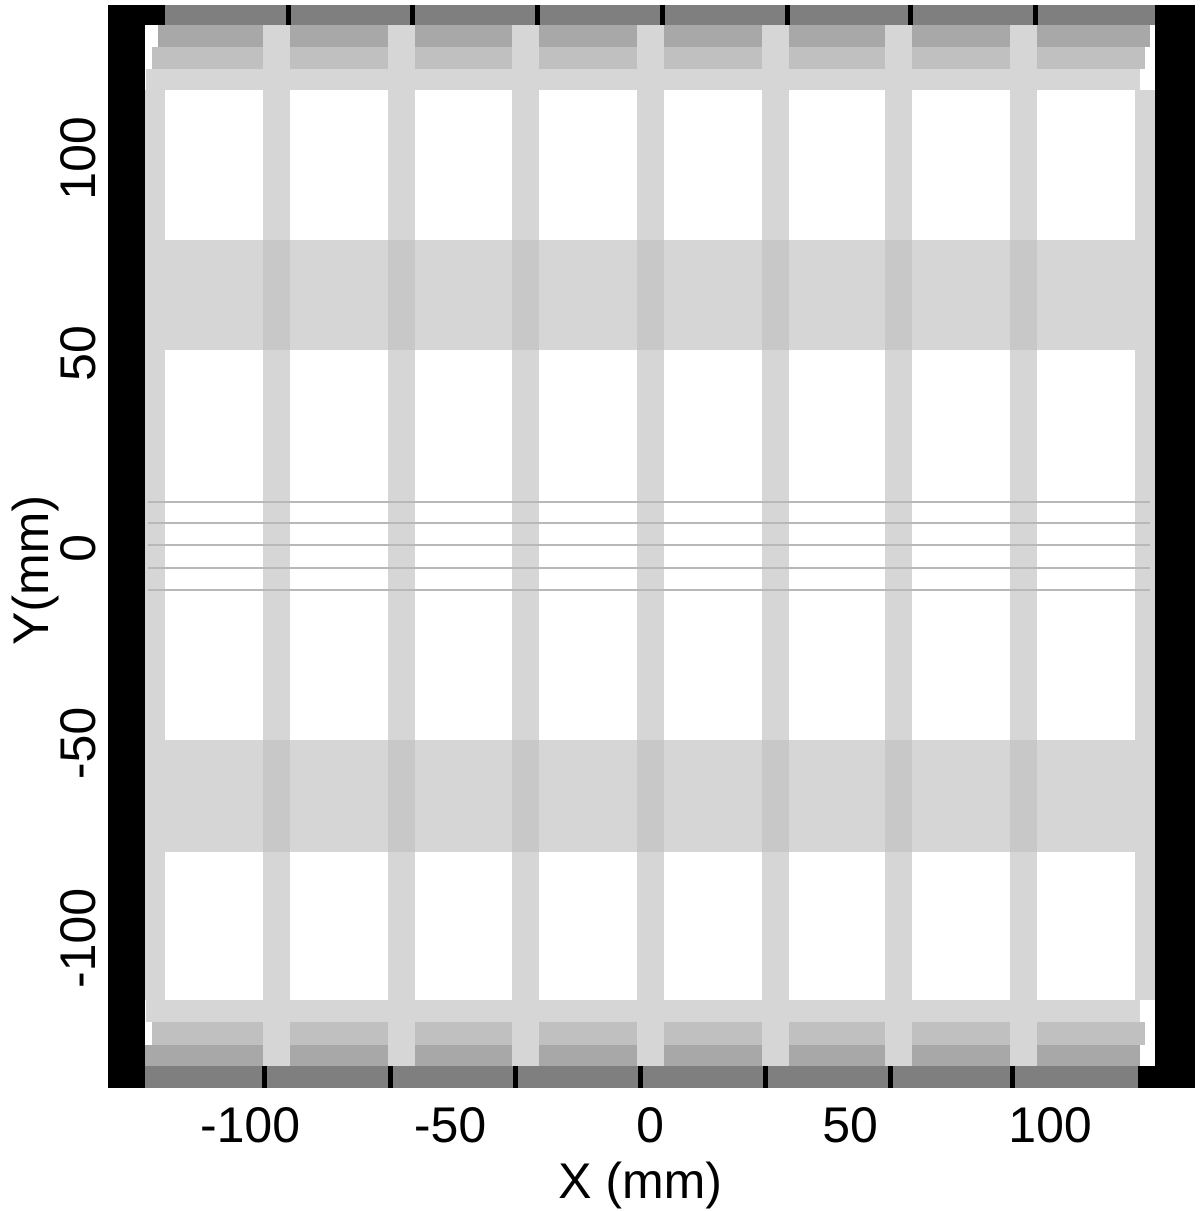 The width and height of the screenshot is (1200, 1211). Describe the element at coordinates (1175, 546) in the screenshot. I see `right-black-bar` at that location.